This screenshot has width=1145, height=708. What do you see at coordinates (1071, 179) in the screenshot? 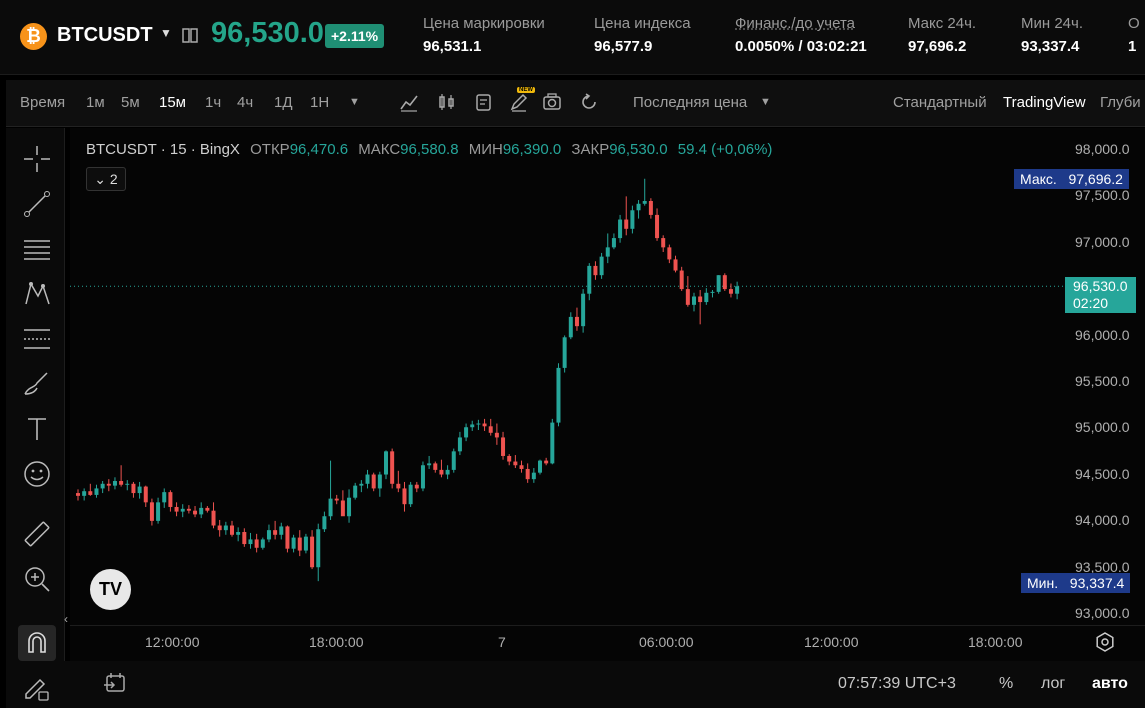
I see `max-price-label: Макс. 97,696.2` at bounding box center [1071, 179].